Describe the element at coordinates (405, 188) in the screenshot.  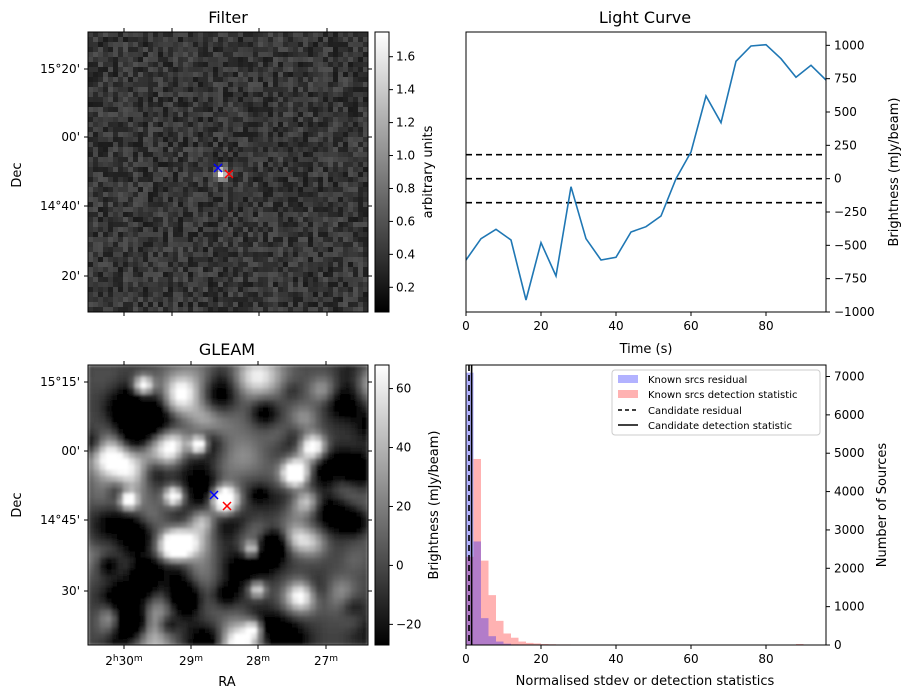
I see `filter-colorbar-tick-label: 0.8` at that location.